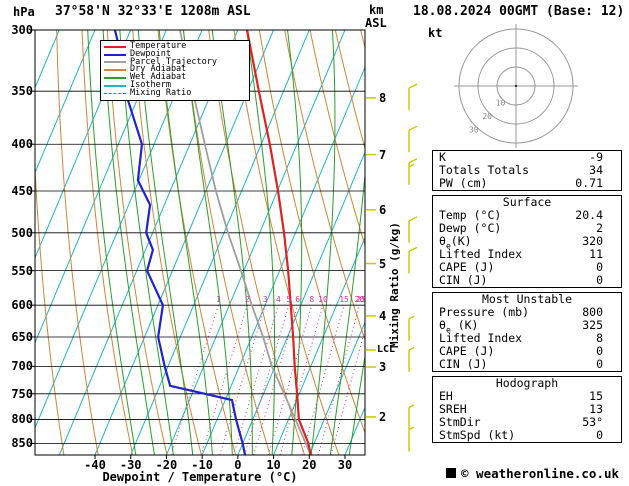 This screenshot has height=486, width=629. What do you see at coordinates (596, 254) in the screenshot?
I see `row-value: 11` at bounding box center [596, 254].